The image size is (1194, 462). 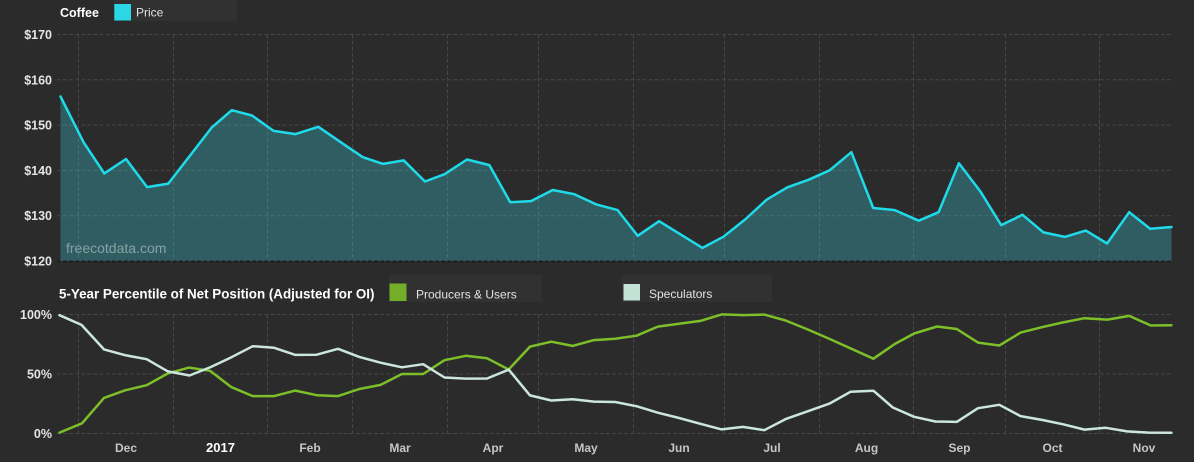 What do you see at coordinates (400, 448) in the screenshot?
I see `svg-text: Mar` at bounding box center [400, 448].